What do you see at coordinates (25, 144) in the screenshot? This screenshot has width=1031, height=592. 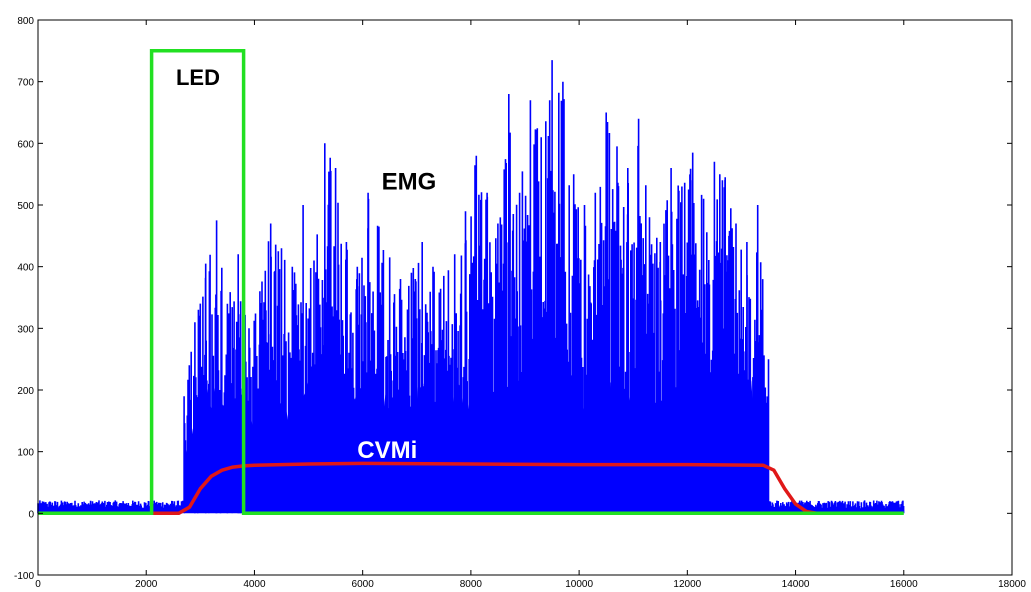 I see `y-tick-label: 600` at bounding box center [25, 144].